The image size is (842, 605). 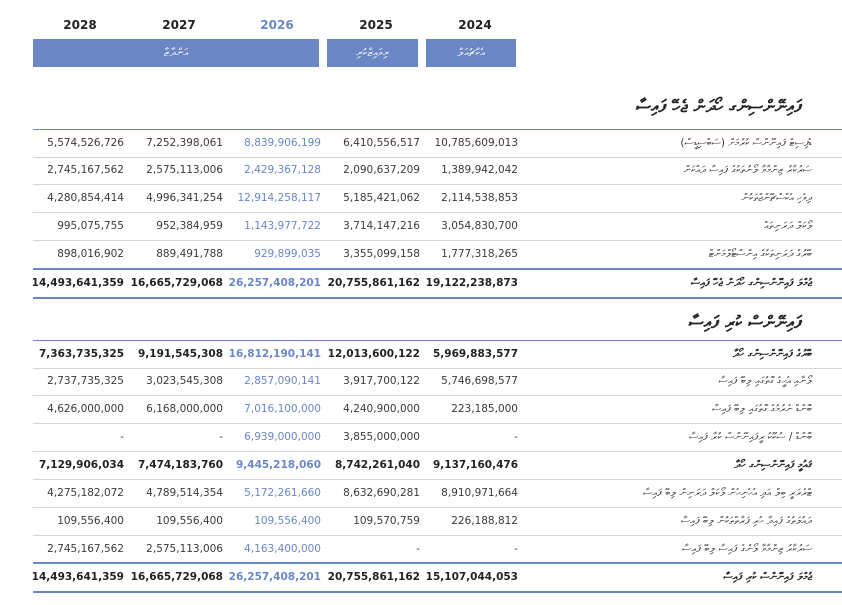 I want to click on value-2028: 109,556,400, so click(x=90, y=521).